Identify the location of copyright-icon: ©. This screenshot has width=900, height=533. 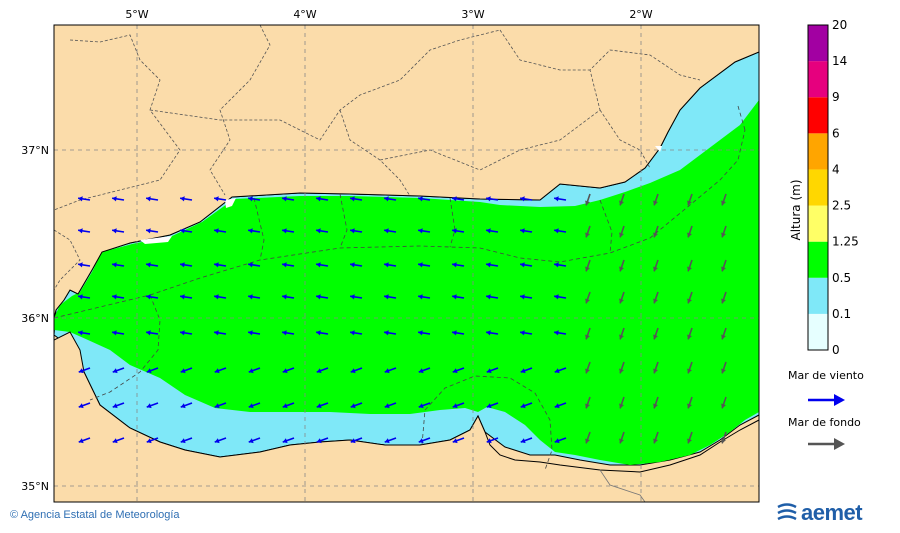
(14, 515).